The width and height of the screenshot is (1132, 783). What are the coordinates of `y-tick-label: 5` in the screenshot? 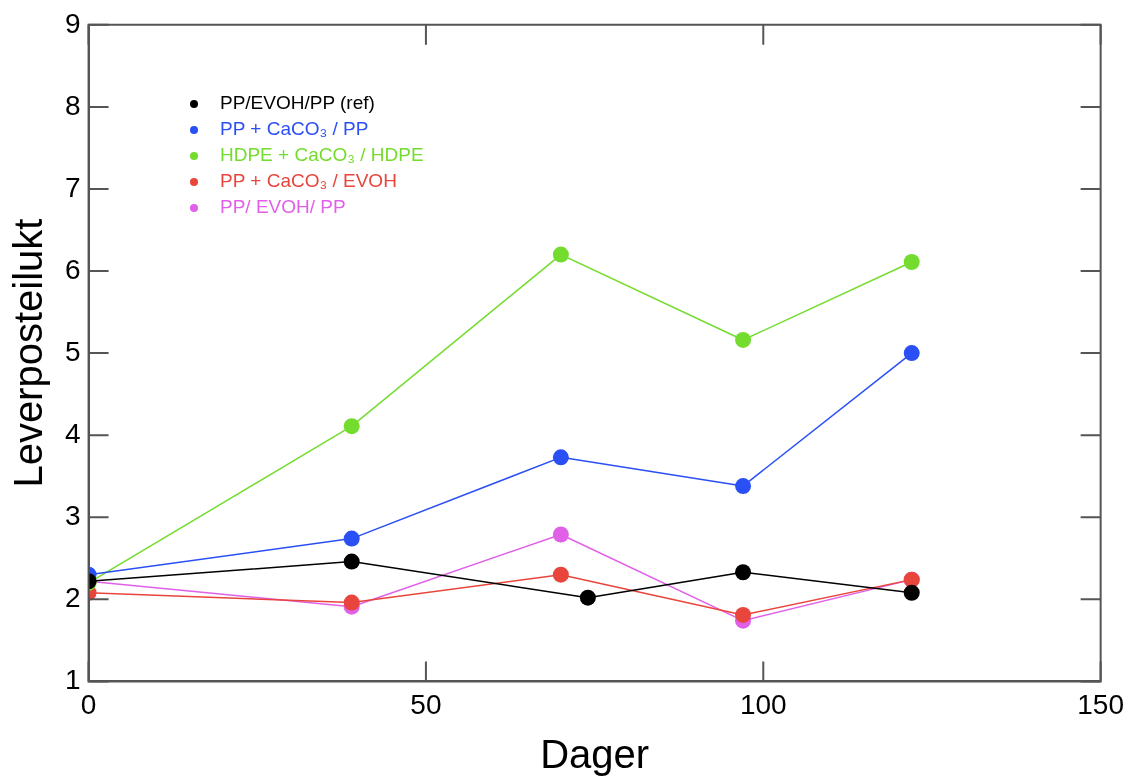 It's located at (72, 351).